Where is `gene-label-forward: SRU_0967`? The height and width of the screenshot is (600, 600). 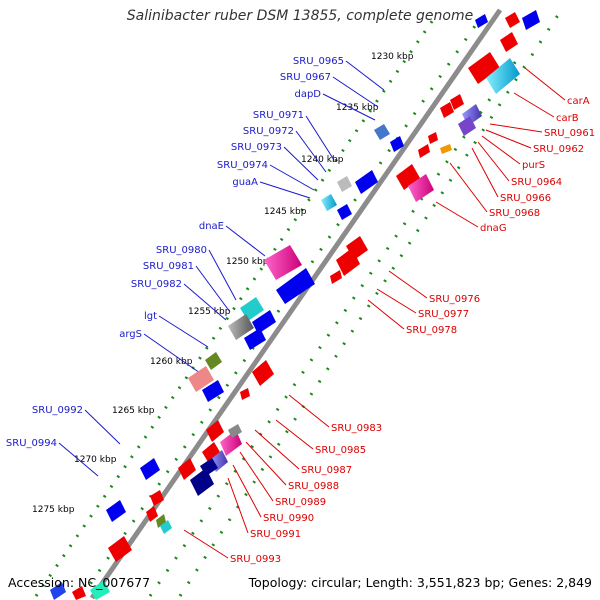
gene-label-forward: SRU_0967 is located at coordinates (305, 77).